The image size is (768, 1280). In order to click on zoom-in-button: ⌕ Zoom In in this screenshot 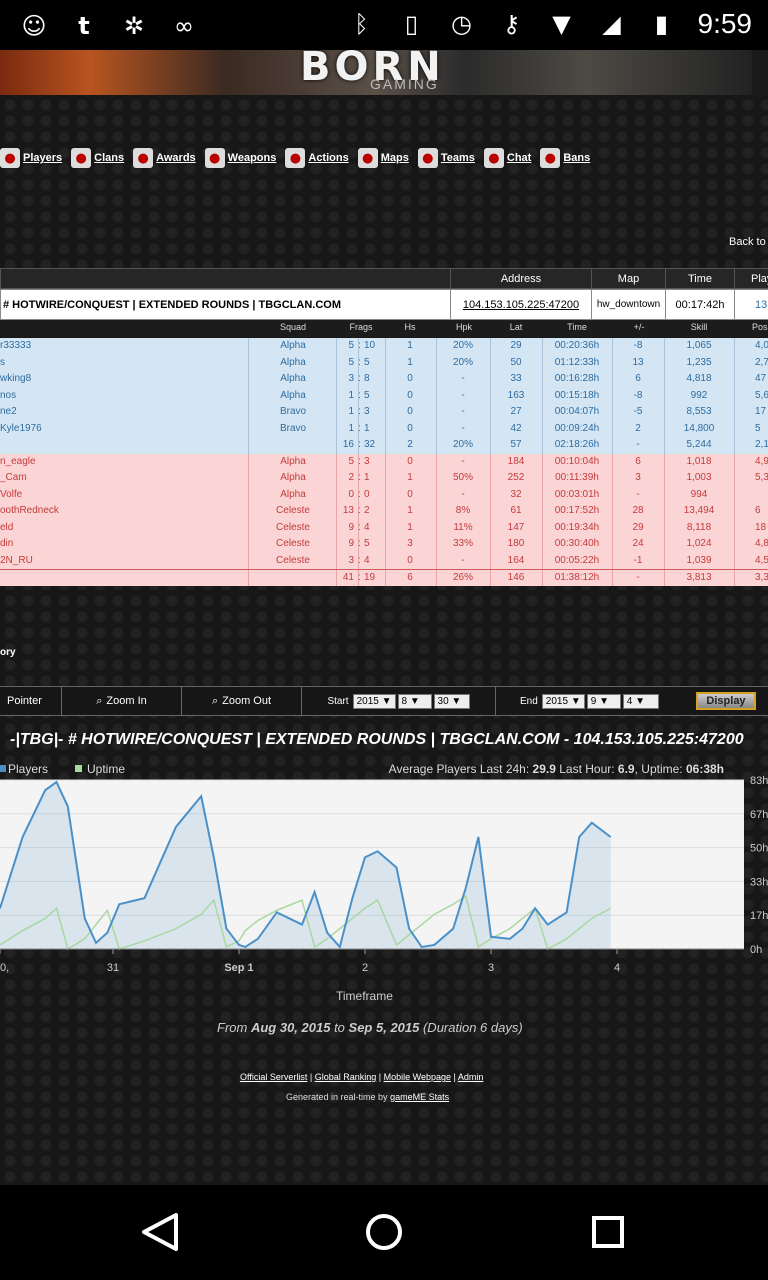, I will do `click(122, 701)`.